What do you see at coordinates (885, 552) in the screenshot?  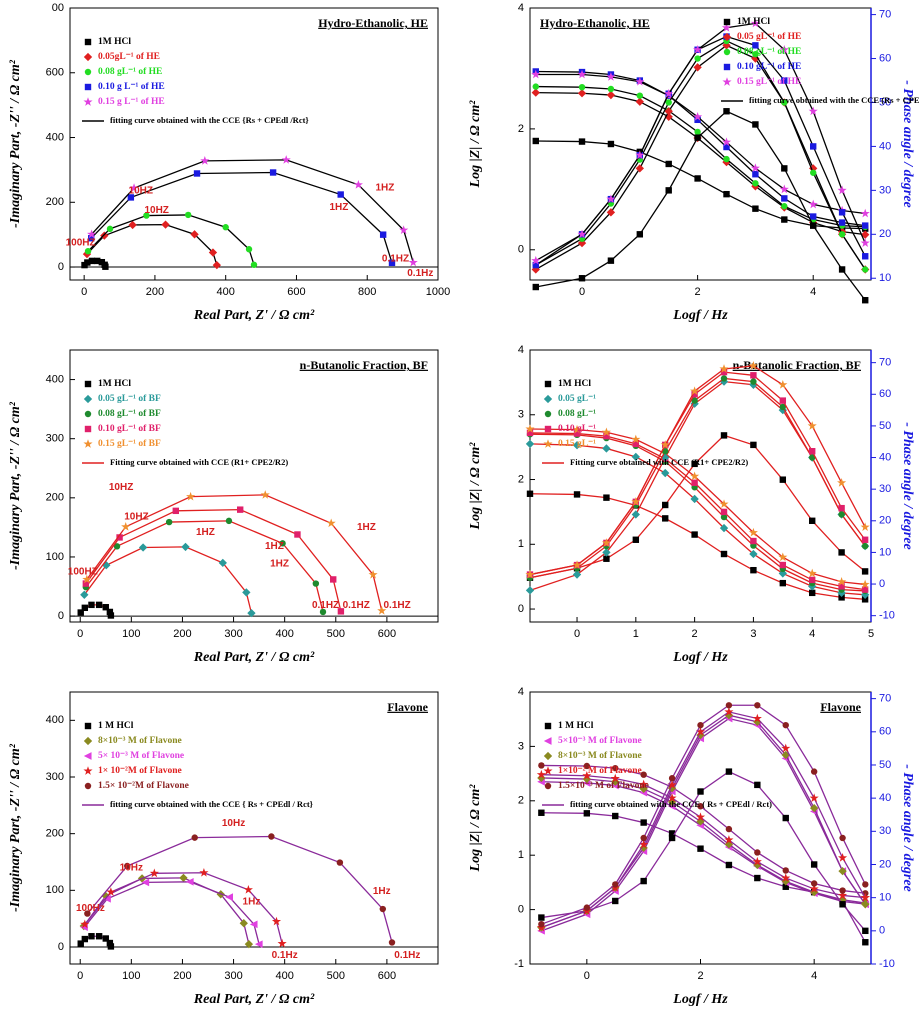 I see `y2-tick-label: 10` at bounding box center [885, 552].